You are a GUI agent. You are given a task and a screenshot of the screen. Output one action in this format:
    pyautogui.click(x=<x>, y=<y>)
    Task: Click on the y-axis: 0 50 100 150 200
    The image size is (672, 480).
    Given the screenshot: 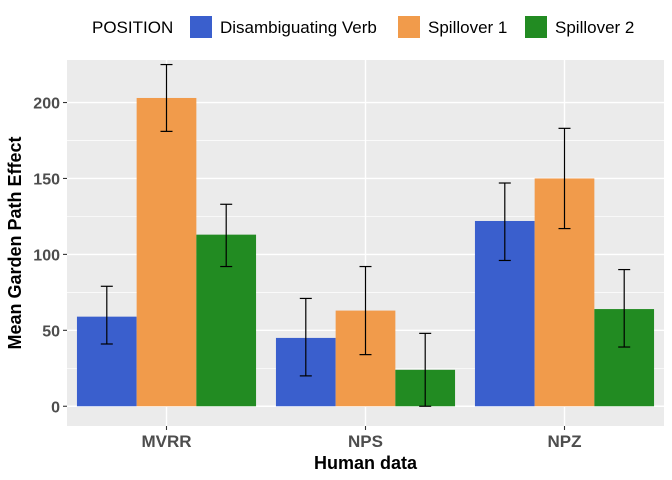 What is the action you would take?
    pyautogui.click(x=50, y=256)
    